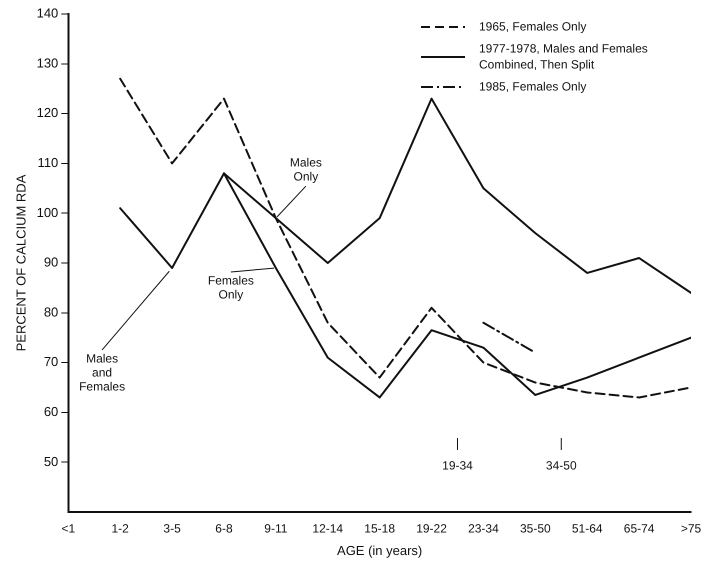 This screenshot has height=573, width=715. I want to click on x-tick-label: 9-11, so click(276, 529).